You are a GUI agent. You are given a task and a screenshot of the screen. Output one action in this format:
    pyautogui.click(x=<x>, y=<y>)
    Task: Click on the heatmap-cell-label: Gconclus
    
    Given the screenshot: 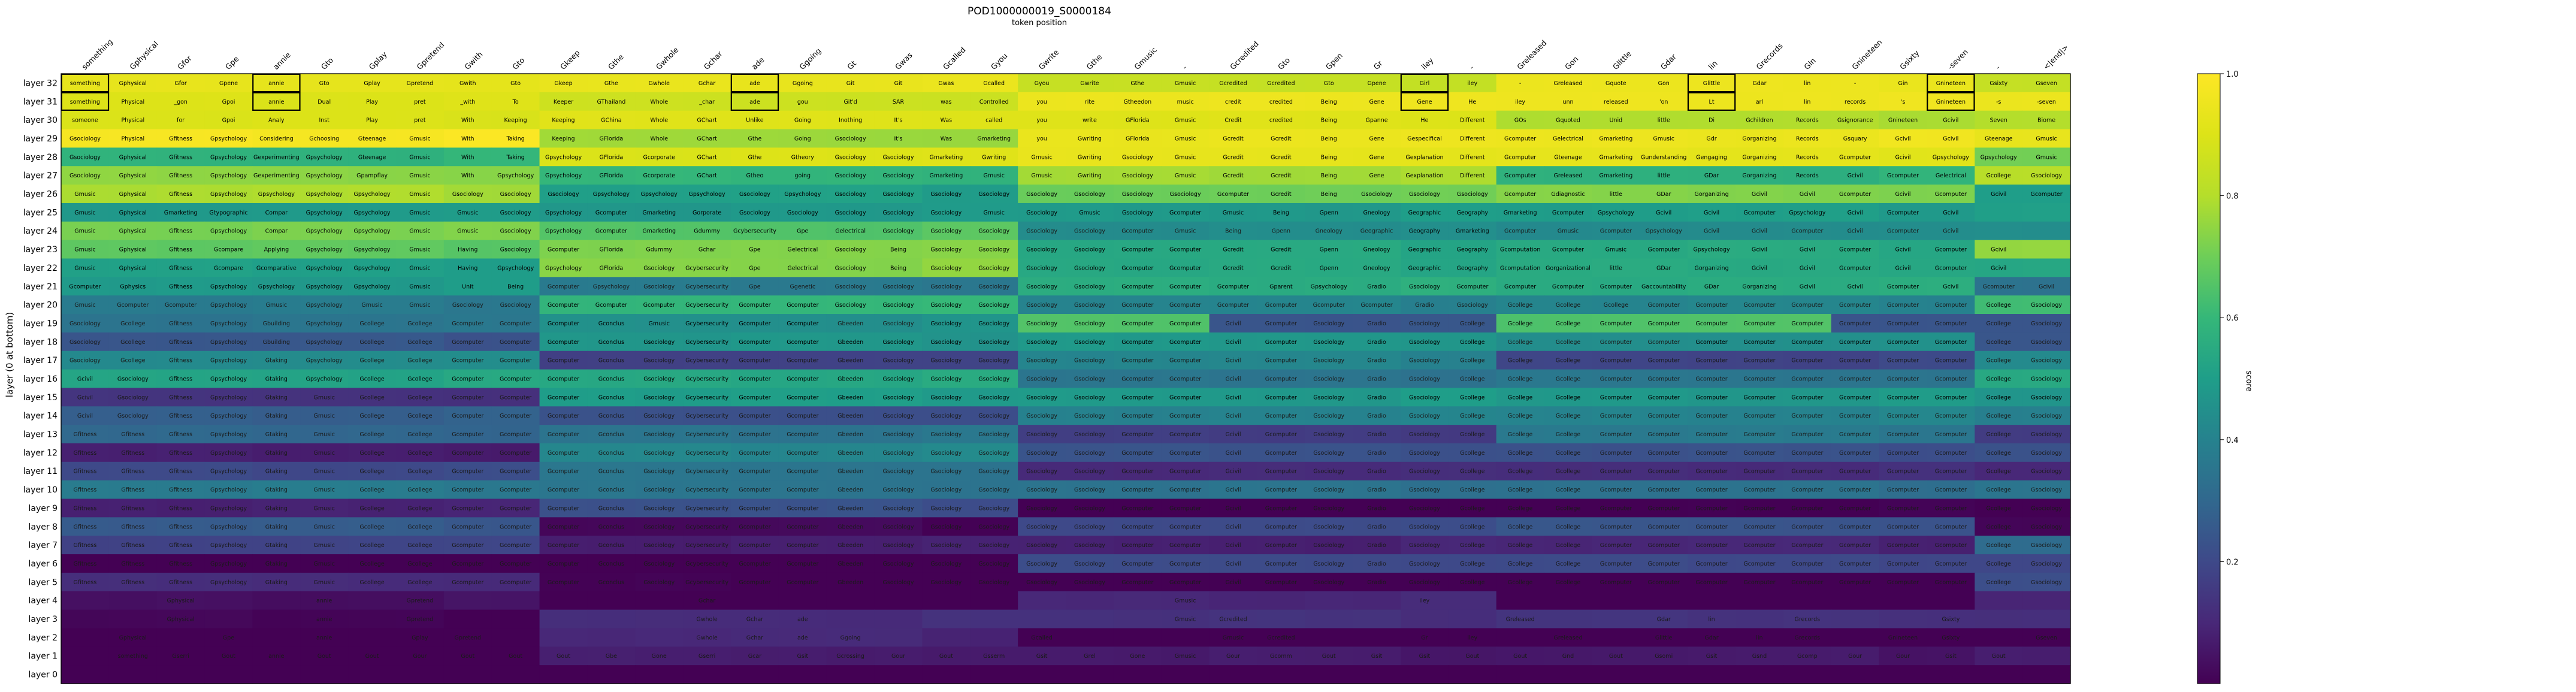 What is the action you would take?
    pyautogui.click(x=611, y=564)
    